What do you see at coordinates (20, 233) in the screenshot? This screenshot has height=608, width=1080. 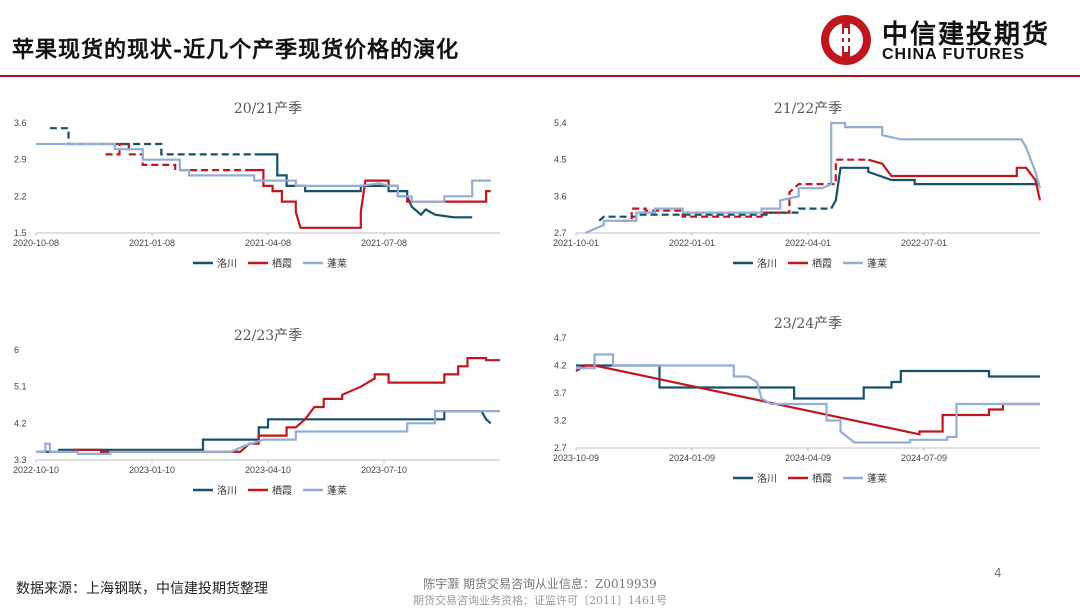 I see `y-tick-label: 1.5` at bounding box center [20, 233].